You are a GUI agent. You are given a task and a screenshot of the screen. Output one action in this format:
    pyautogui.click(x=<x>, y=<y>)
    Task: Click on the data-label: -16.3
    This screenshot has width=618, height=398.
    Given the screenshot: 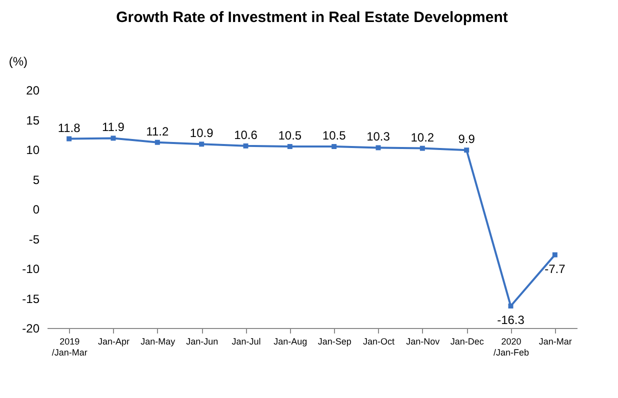 What is the action you would take?
    pyautogui.click(x=511, y=319)
    